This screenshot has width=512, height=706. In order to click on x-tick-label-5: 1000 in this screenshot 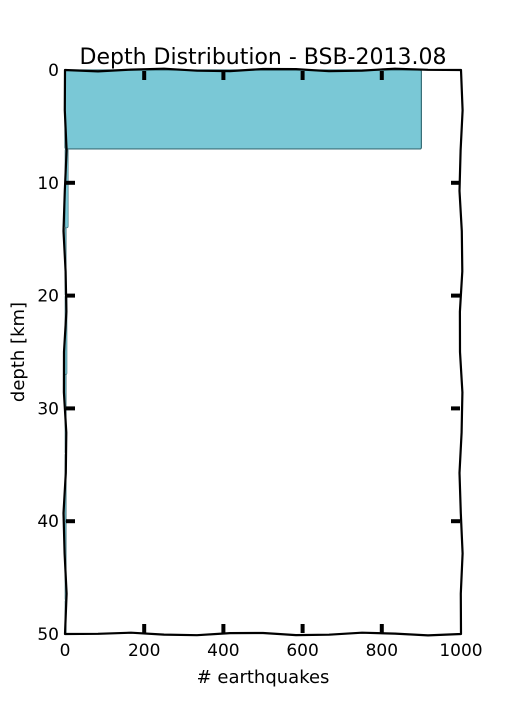, I will do `click(460, 651)`.